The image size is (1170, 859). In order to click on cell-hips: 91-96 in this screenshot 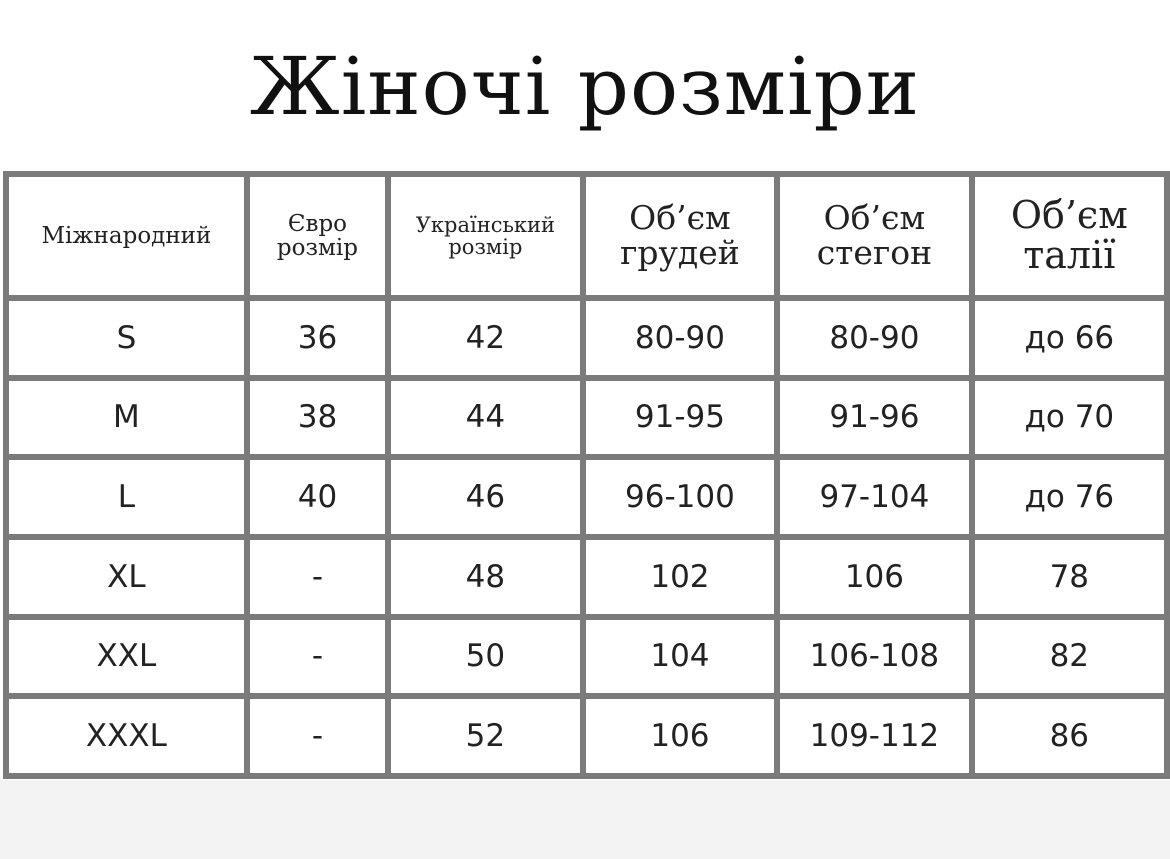, I will do `click(874, 417)`.